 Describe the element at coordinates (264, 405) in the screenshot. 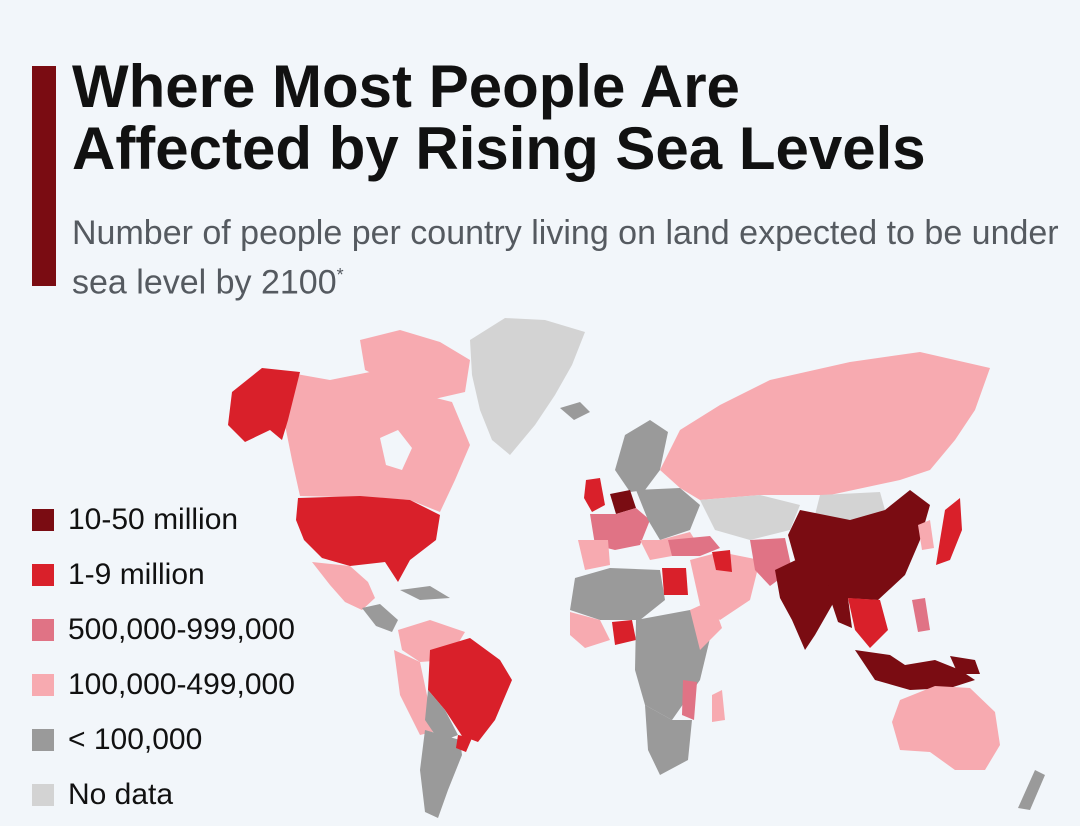

I see `region-alaska` at that location.